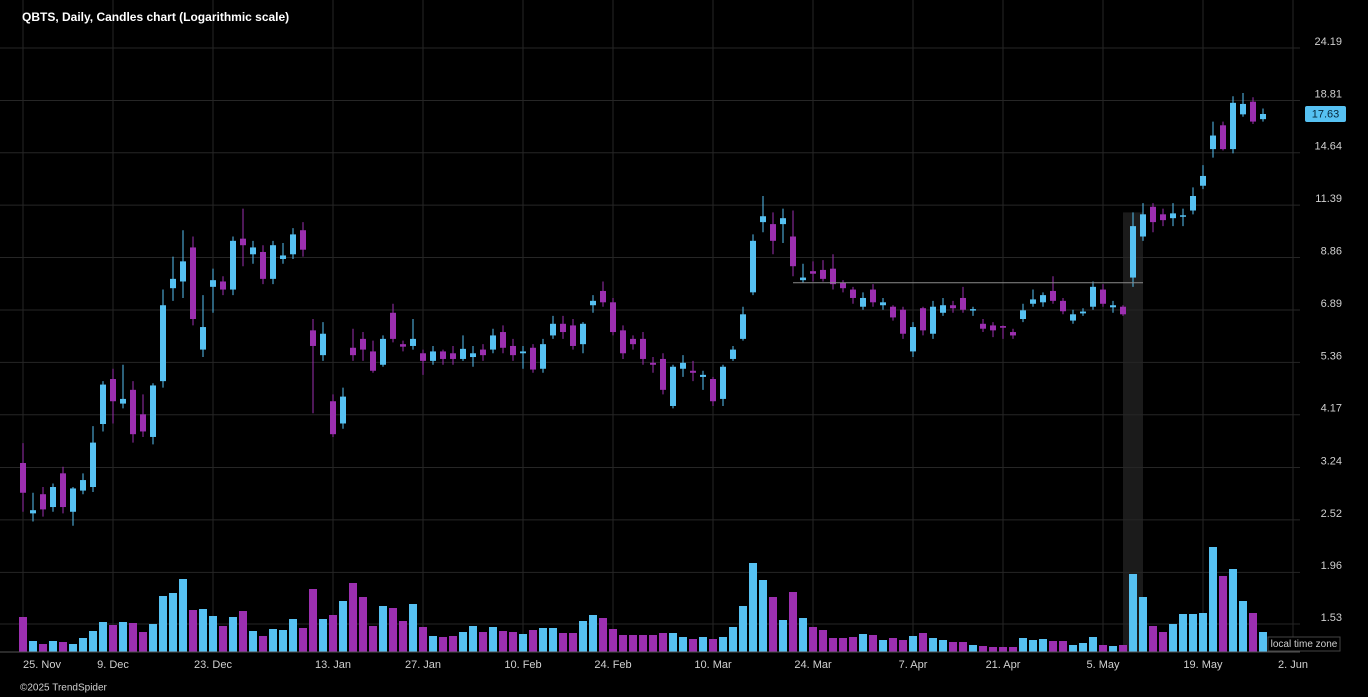 The image size is (1368, 697). I want to click on x-tick-label: 7. Apr, so click(913, 665).